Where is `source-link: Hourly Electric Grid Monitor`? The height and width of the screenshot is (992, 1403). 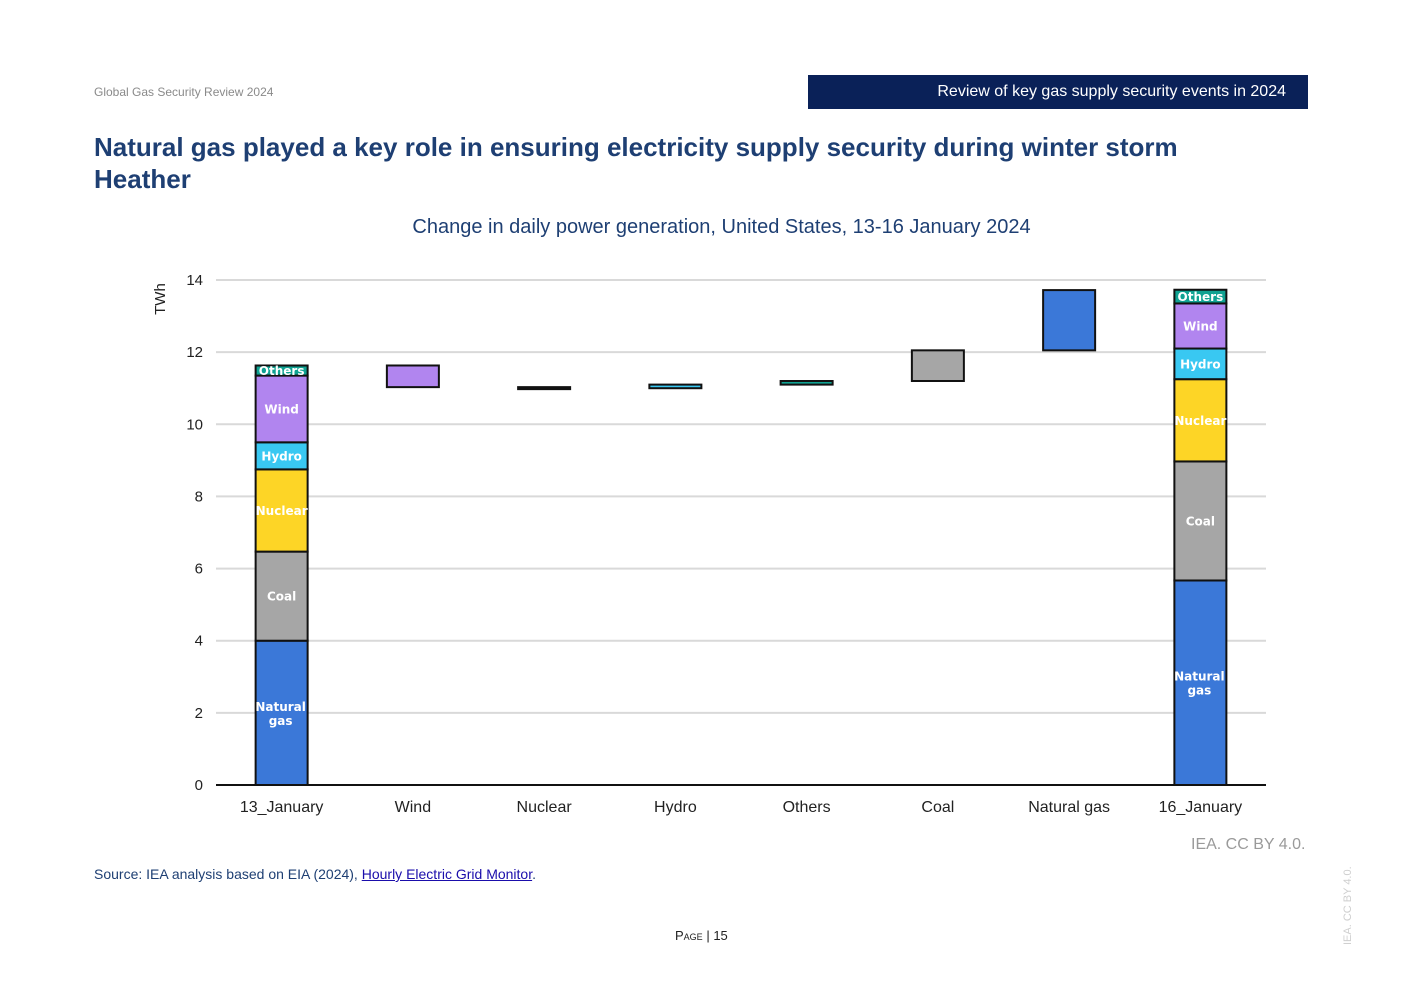
source-link: Hourly Electric Grid Monitor is located at coordinates (447, 874).